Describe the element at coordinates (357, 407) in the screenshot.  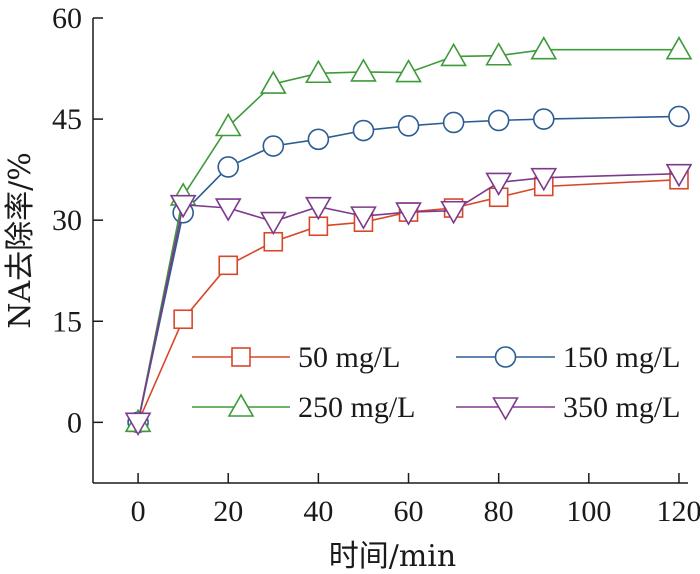
I see `legend-label: 250 mg/L` at that location.